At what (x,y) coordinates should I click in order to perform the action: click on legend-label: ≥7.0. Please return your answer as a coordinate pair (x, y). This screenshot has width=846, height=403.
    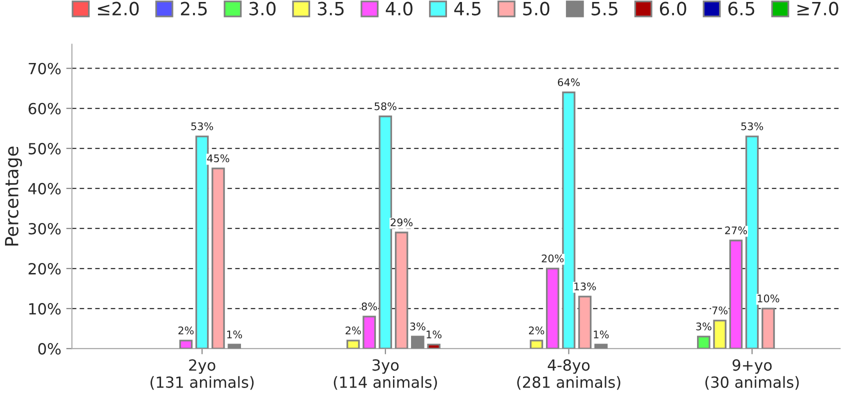
    Looking at the image, I should click on (817, 9).